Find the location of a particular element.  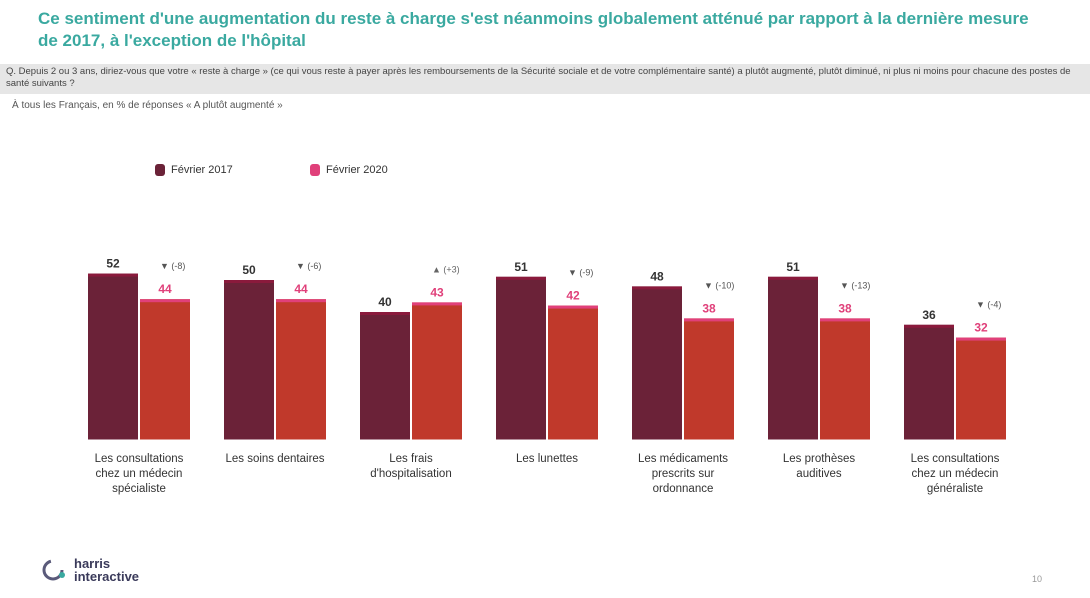

category-label-5: Les prothèses auditives is located at coordinates (819, 467).